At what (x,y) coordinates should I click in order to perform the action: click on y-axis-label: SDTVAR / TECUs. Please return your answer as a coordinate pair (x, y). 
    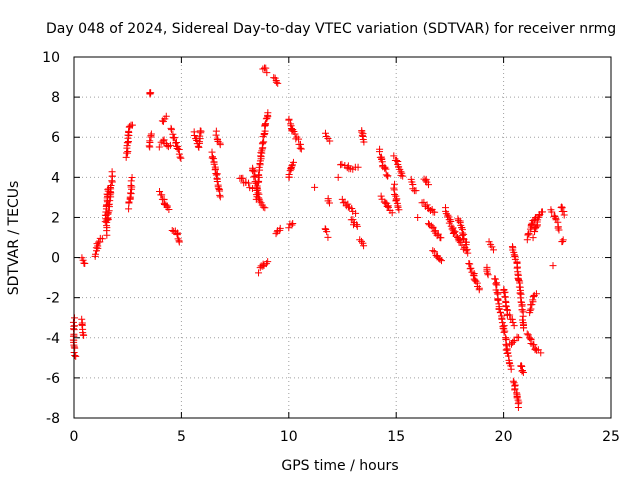
    Looking at the image, I should click on (14, 238).